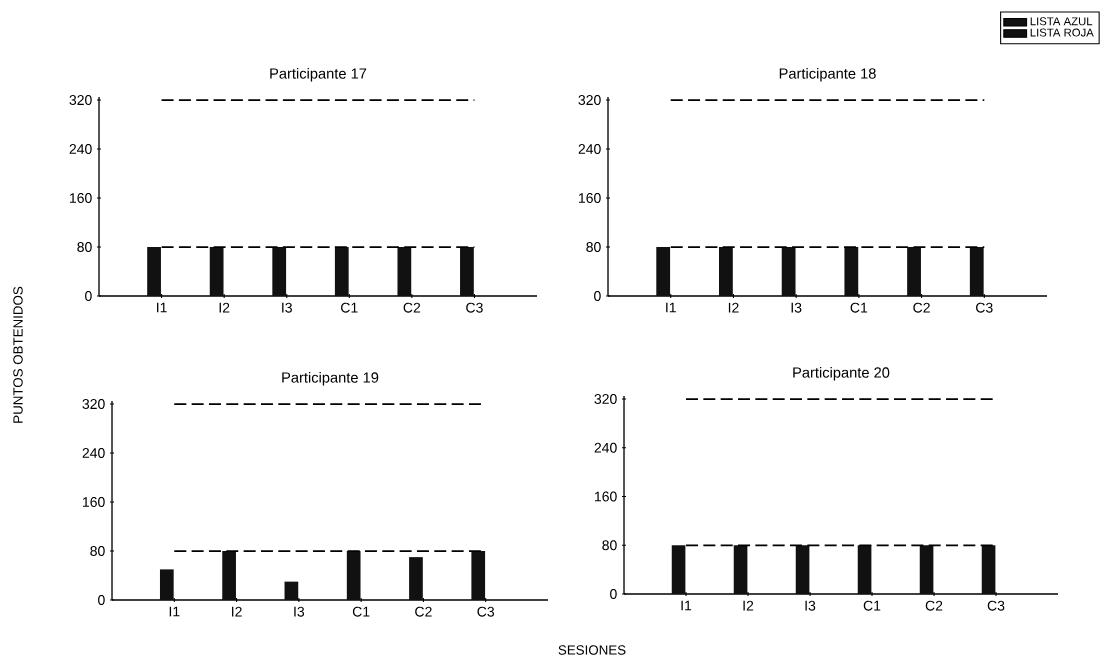  Describe the element at coordinates (592, 650) in the screenshot. I see `x-axis-title: SESIONES` at that location.